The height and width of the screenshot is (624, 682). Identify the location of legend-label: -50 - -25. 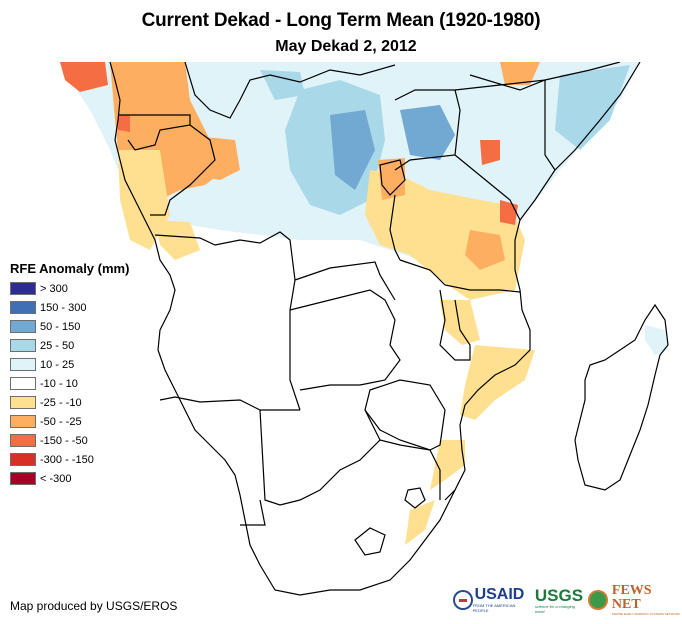
(61, 421).